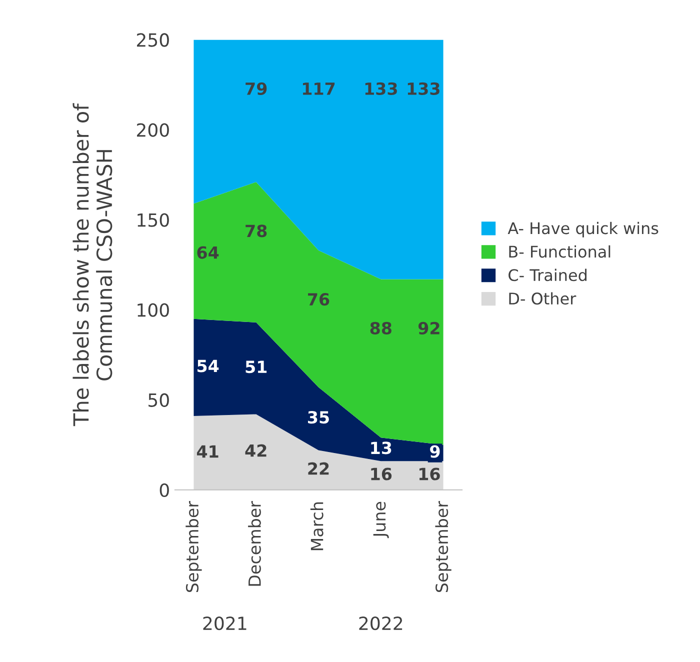  What do you see at coordinates (435, 451) in the screenshot?
I see `data-label: 9` at bounding box center [435, 451].